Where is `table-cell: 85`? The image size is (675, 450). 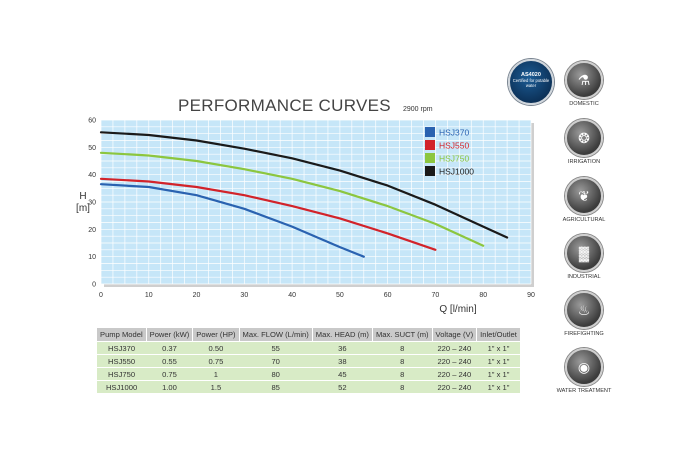 table-cell: 85 is located at coordinates (276, 386).